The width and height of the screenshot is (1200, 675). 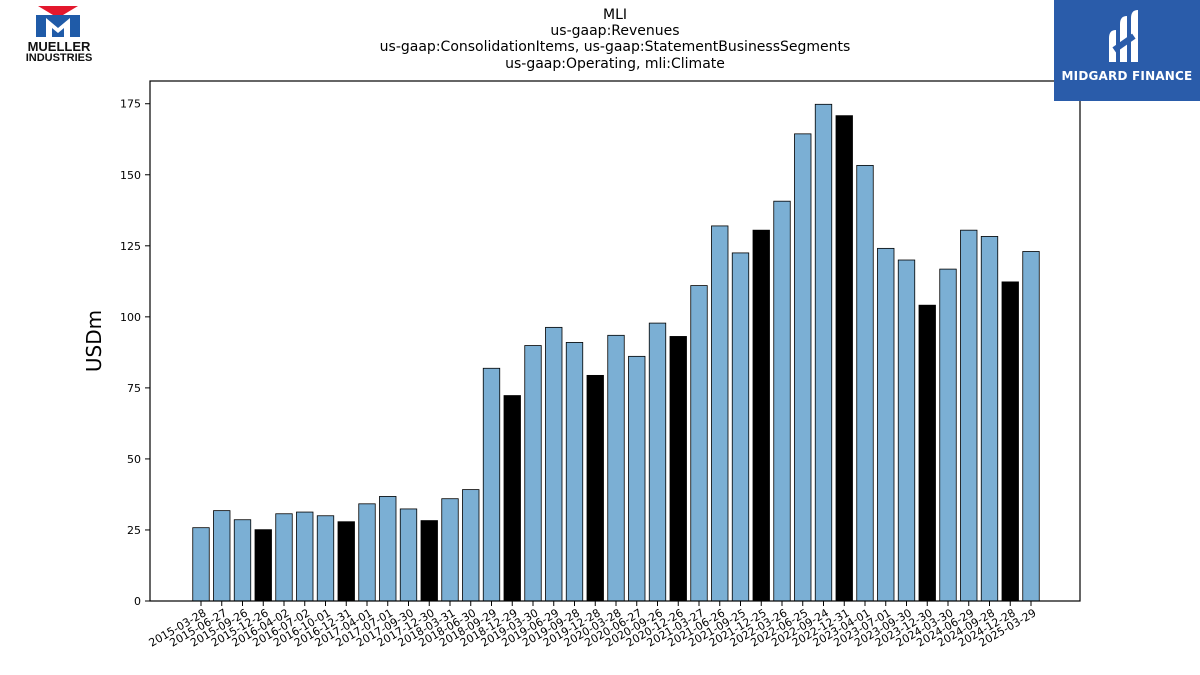 What do you see at coordinates (614, 15) in the screenshot?
I see `title-line-ticker: MLI` at bounding box center [614, 15].